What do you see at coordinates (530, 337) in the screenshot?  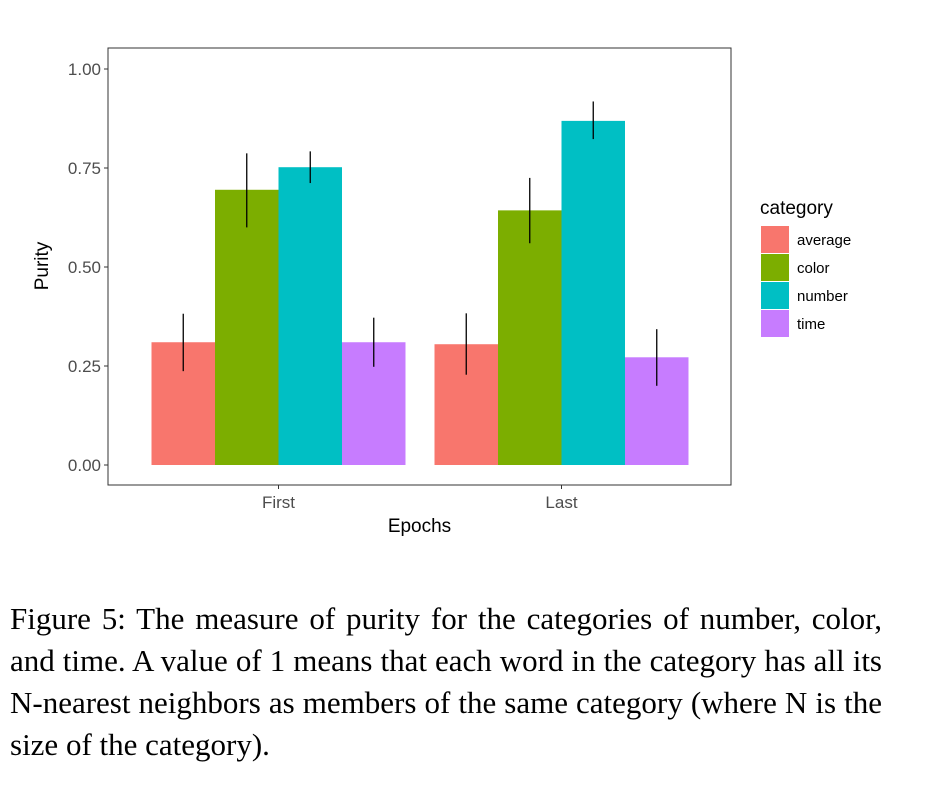 I see `bar-color-last` at bounding box center [530, 337].